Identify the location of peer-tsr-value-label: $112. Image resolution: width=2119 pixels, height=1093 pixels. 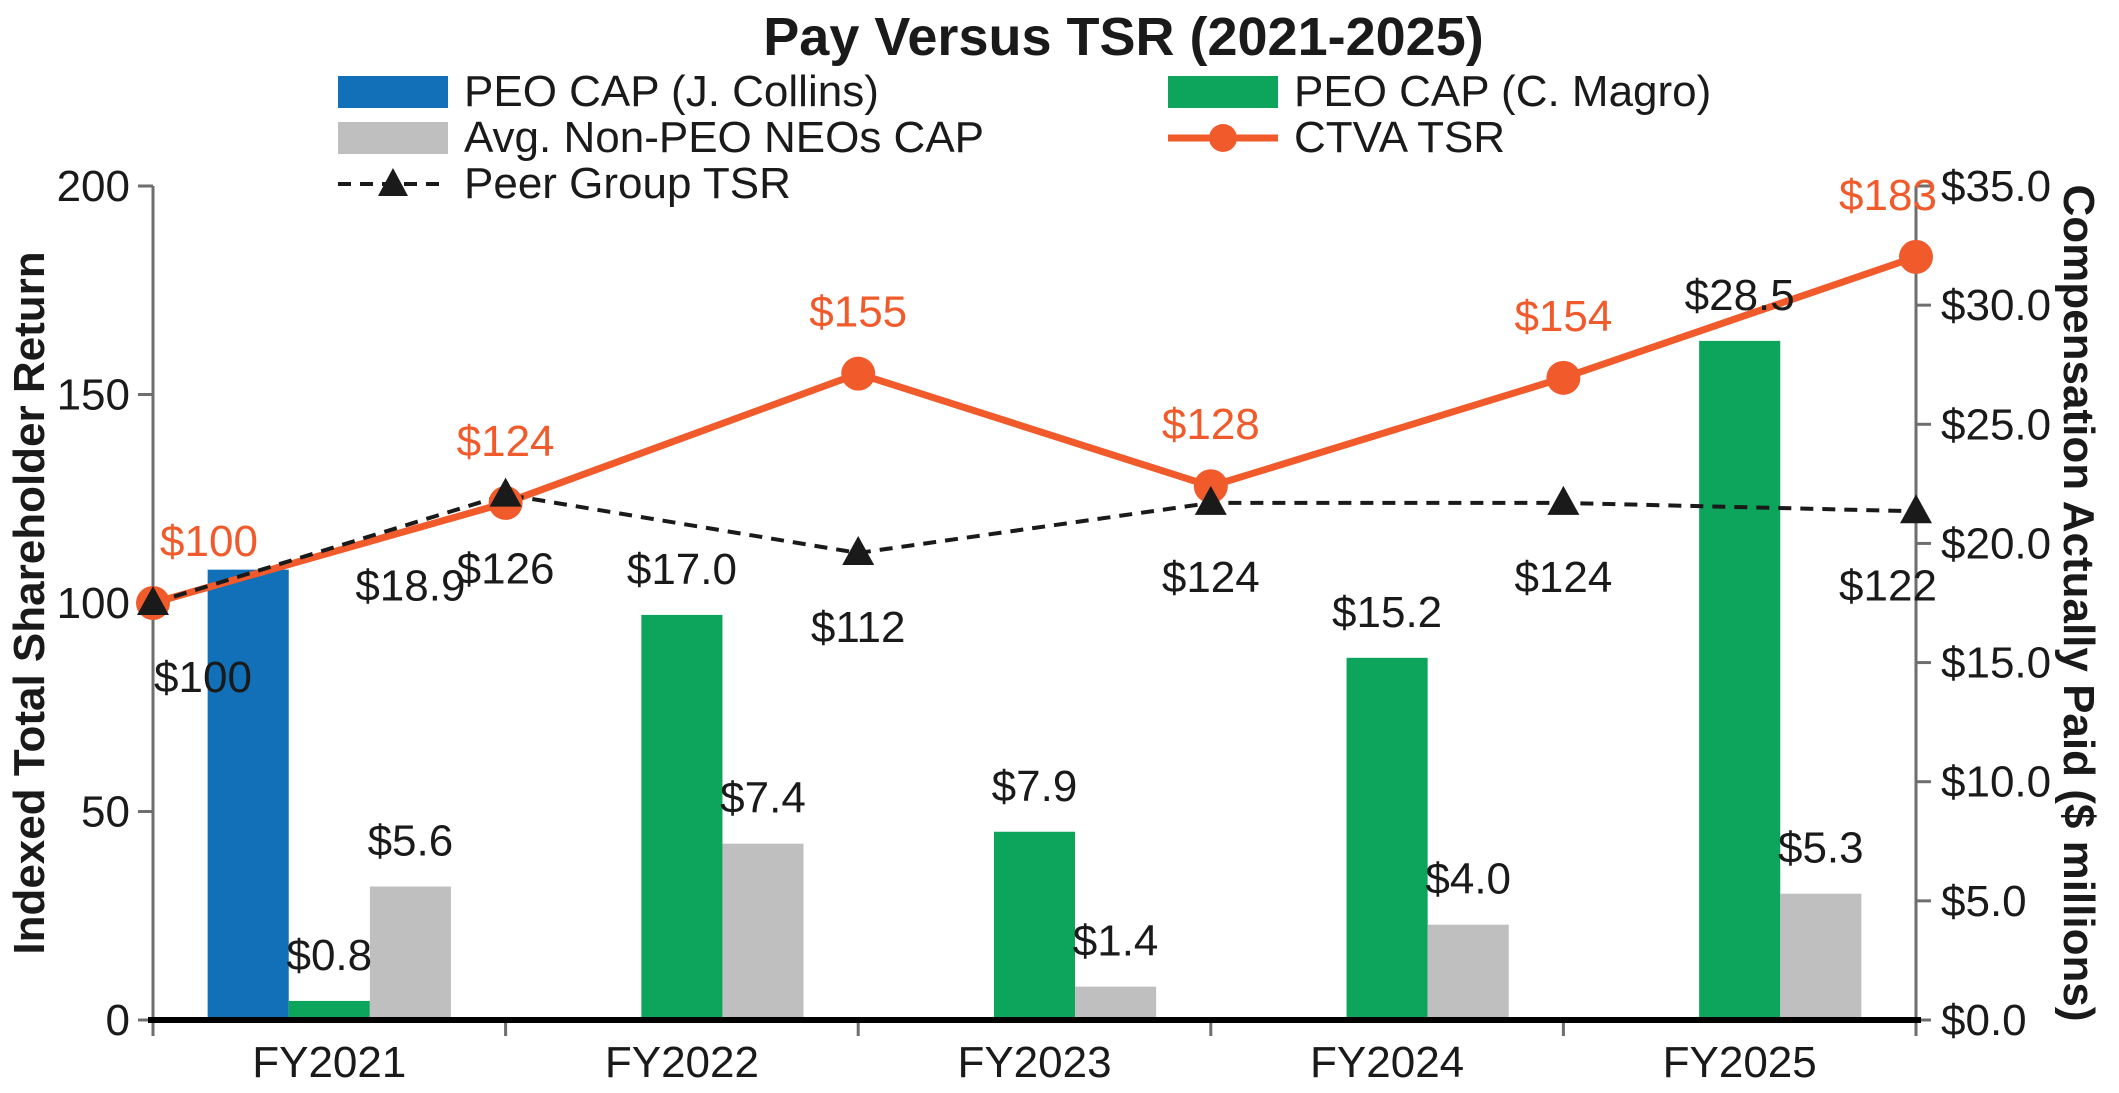
(858, 627).